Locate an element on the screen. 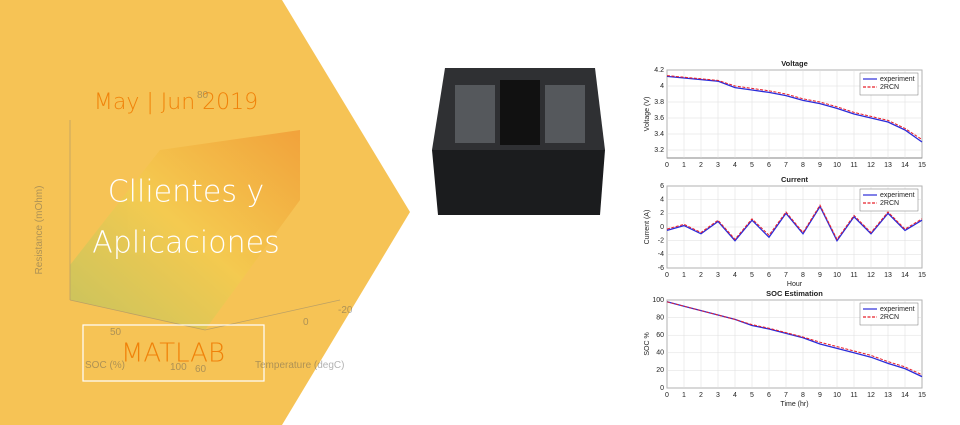  y-tick-label: 20 is located at coordinates (660, 370).